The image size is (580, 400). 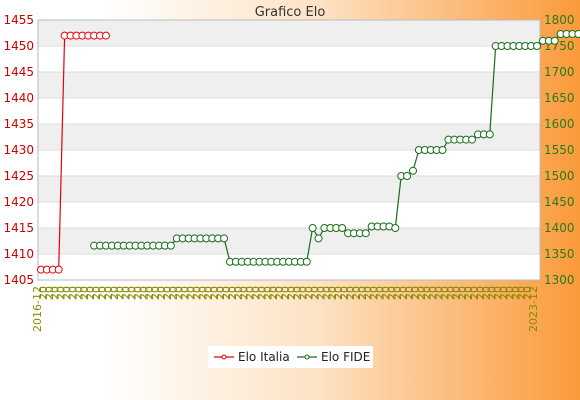 I want to click on left-tick-label: 1440, so click(x=18, y=98).